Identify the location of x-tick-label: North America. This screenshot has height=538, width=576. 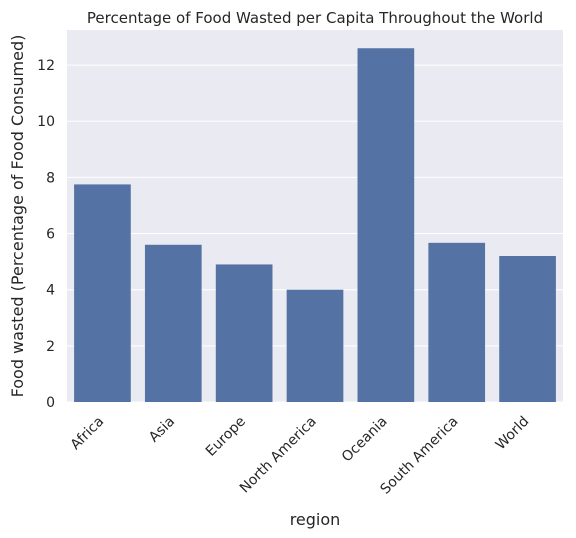
(278, 455).